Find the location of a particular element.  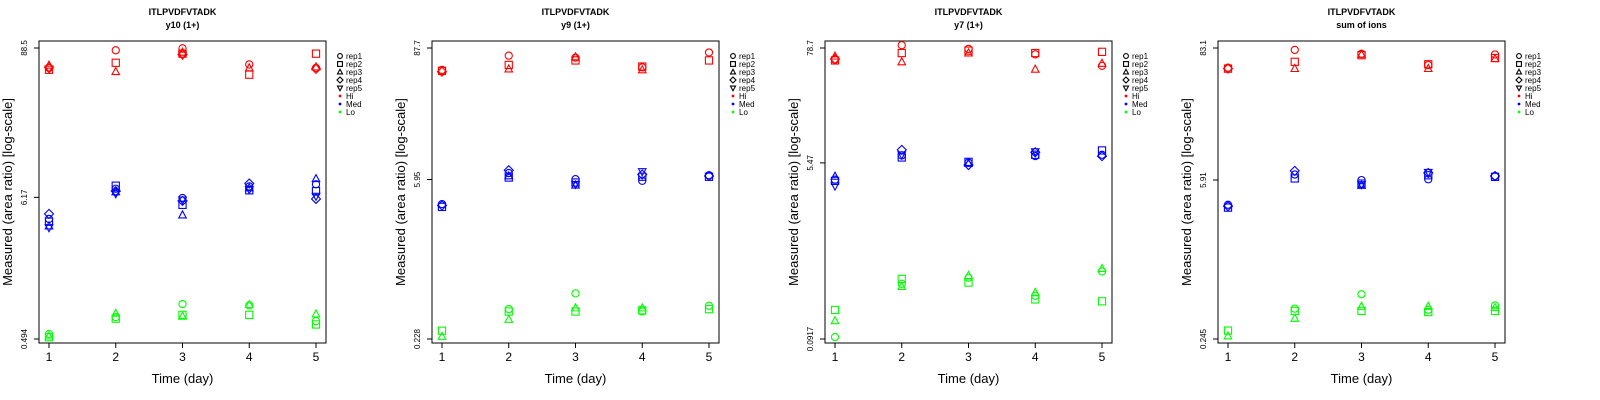

x-tick-label: 2 is located at coordinates (508, 357).